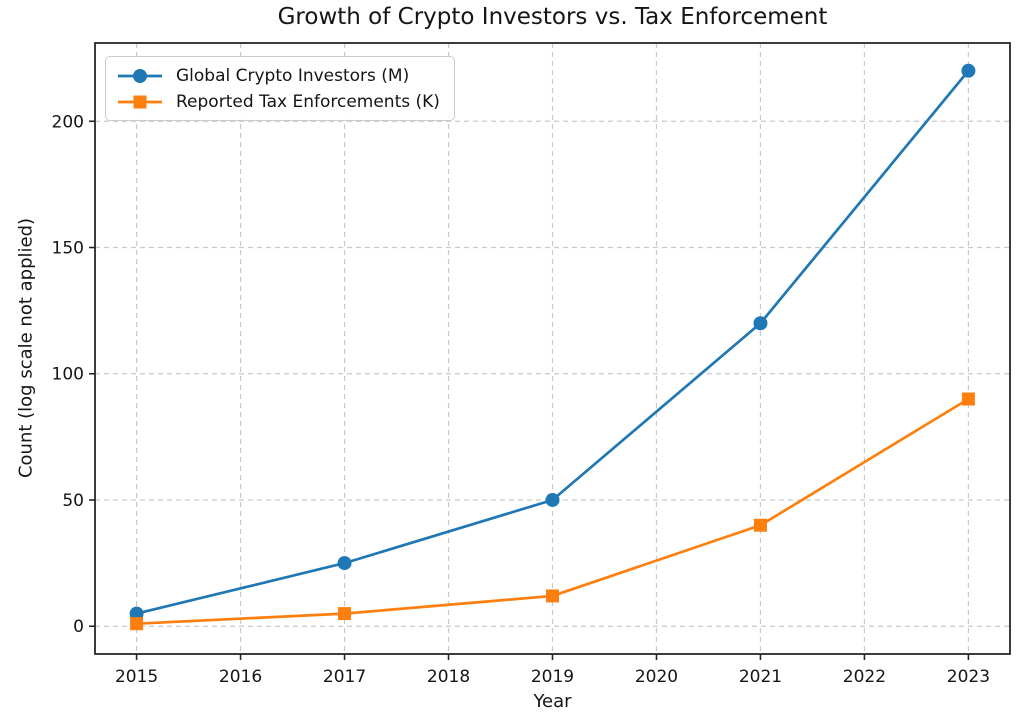  I want to click on y-tick-label: 150, so click(68, 249).